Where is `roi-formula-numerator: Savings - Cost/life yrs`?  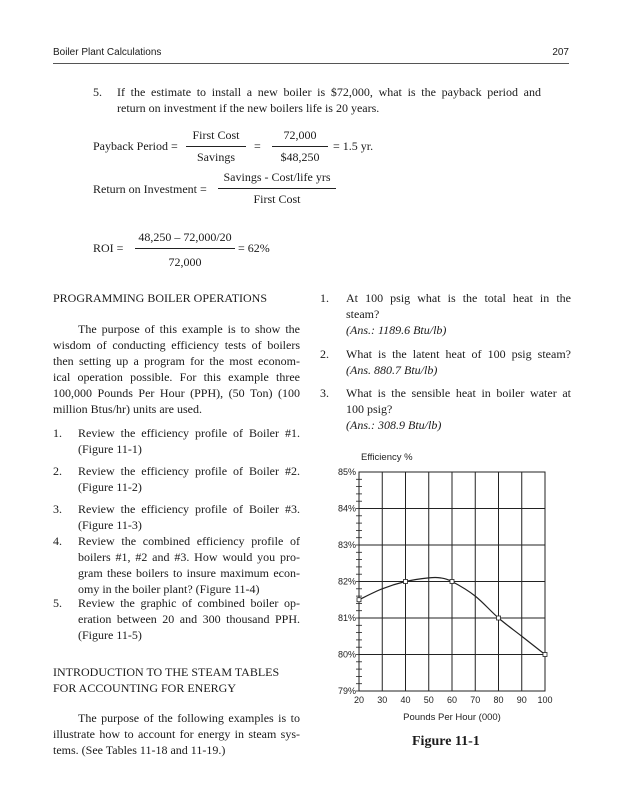
roi-formula-numerator: Savings - Cost/life yrs is located at coordinates (277, 177).